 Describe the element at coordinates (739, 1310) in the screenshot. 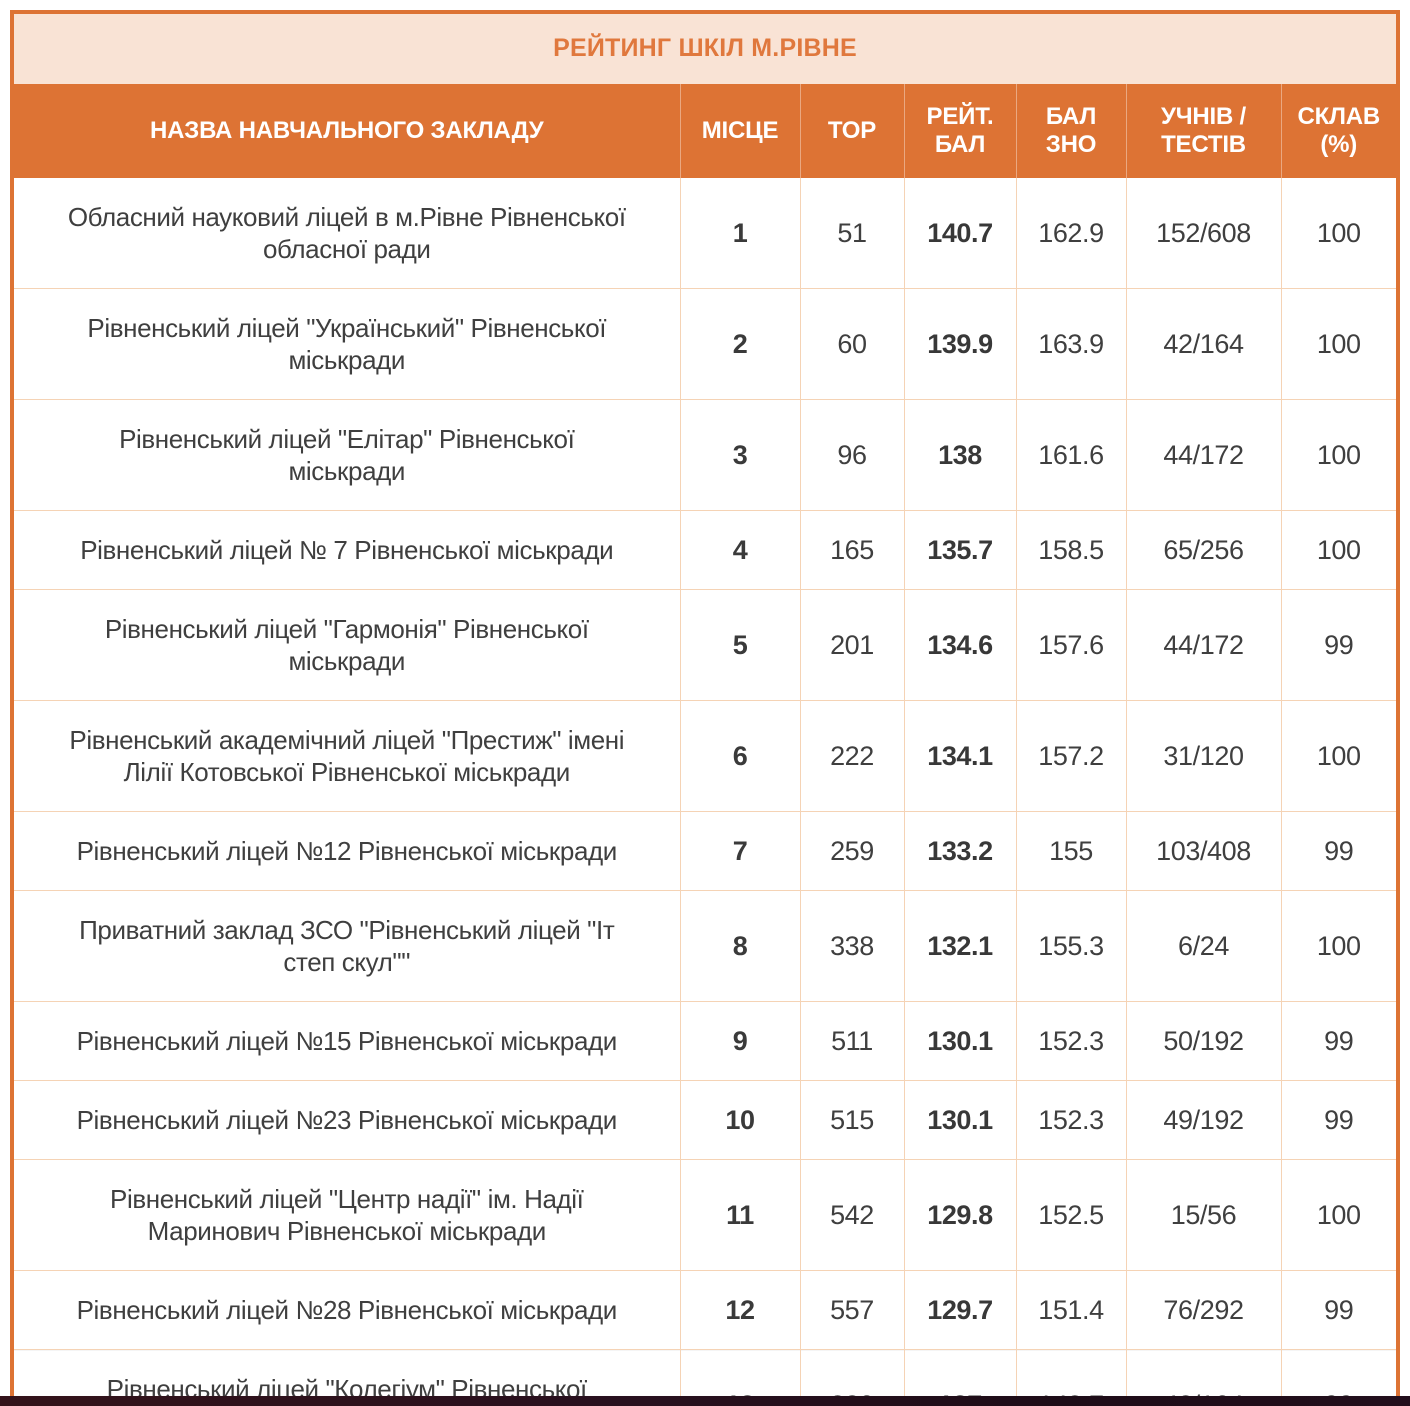

I see `place-cell: 12` at that location.